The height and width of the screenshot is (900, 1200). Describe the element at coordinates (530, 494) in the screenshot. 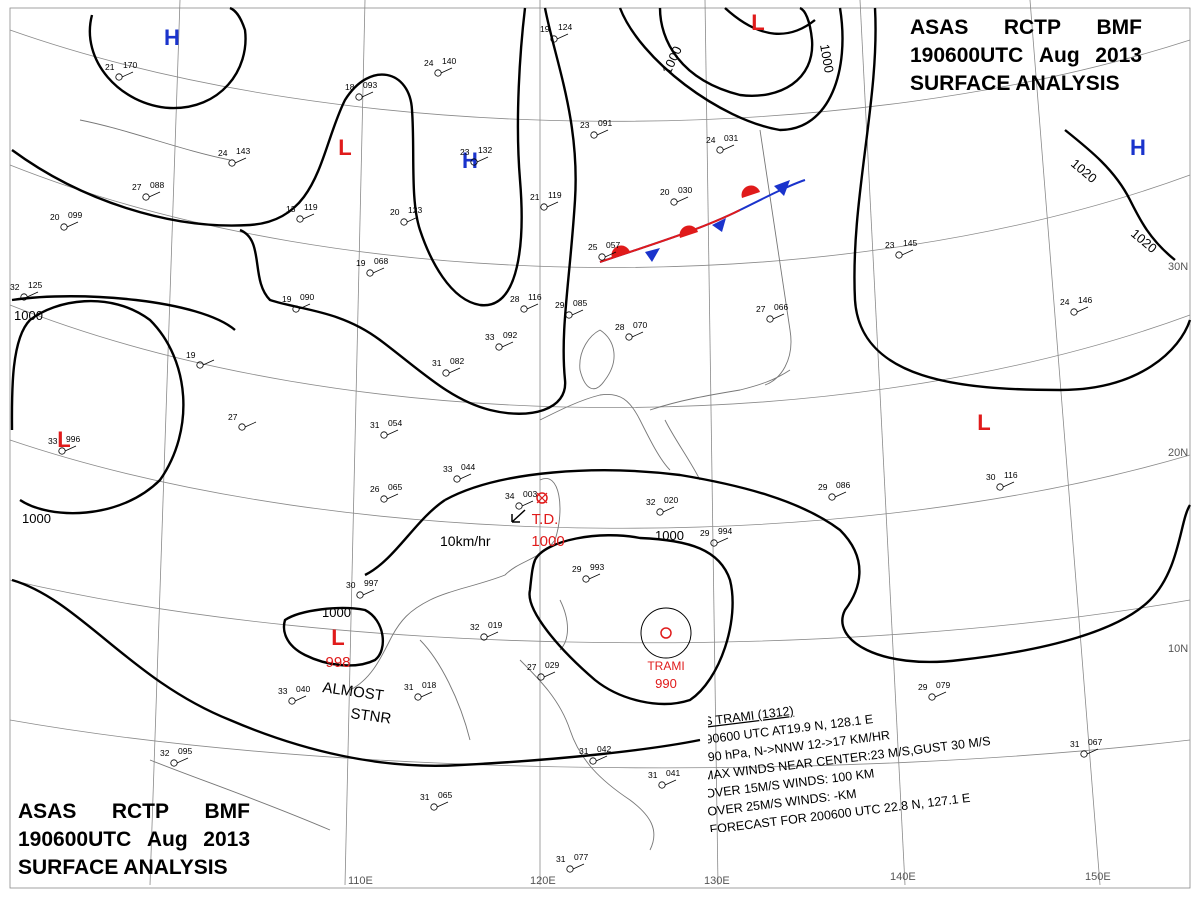

I see `station-pressure: 003` at that location.